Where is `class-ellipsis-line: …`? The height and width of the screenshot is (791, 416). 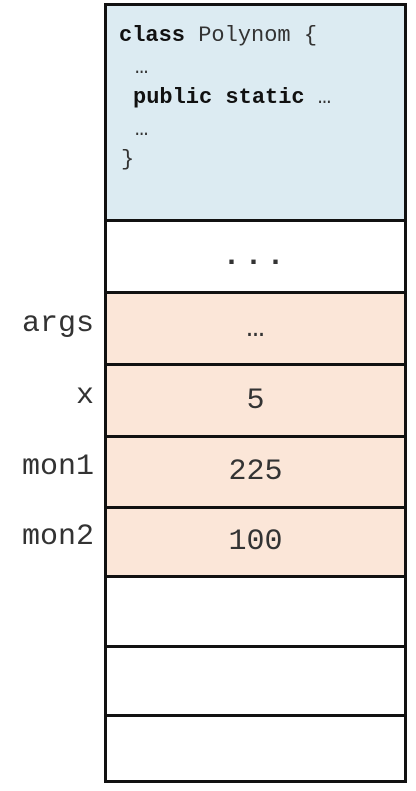 class-ellipsis-line: … is located at coordinates (142, 67).